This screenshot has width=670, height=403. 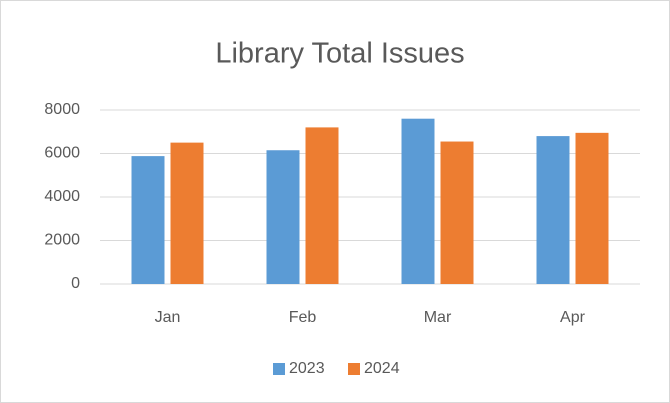 What do you see at coordinates (438, 317) in the screenshot?
I see `x-tick-label: Mar` at bounding box center [438, 317].